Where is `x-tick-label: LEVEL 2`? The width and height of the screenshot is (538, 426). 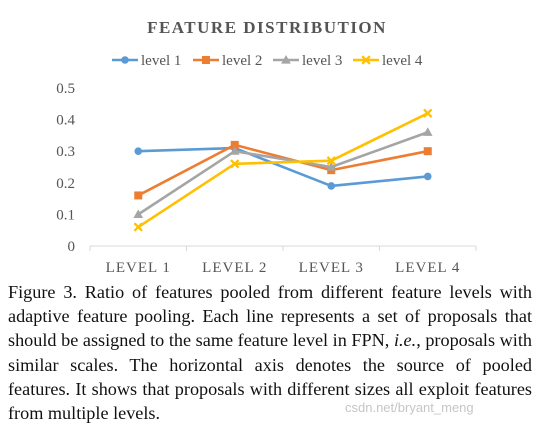 x-tick-label: LEVEL 2 is located at coordinates (234, 268).